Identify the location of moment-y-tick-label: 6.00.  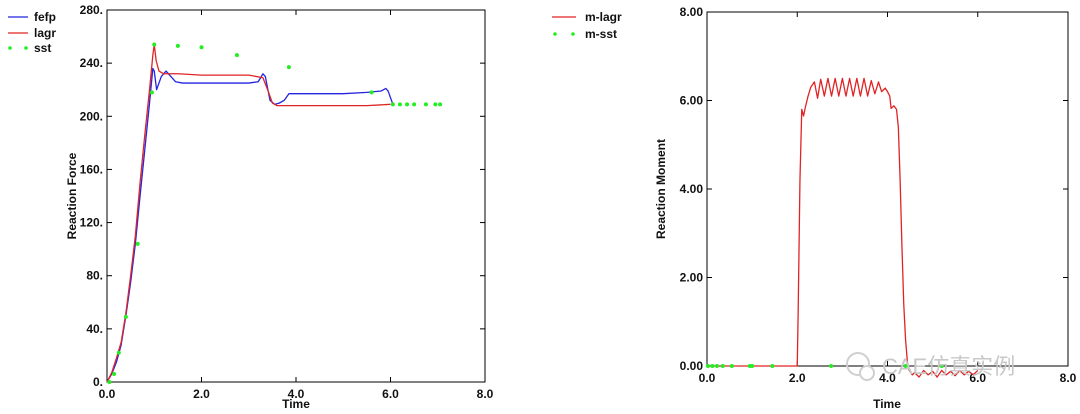
(692, 101).